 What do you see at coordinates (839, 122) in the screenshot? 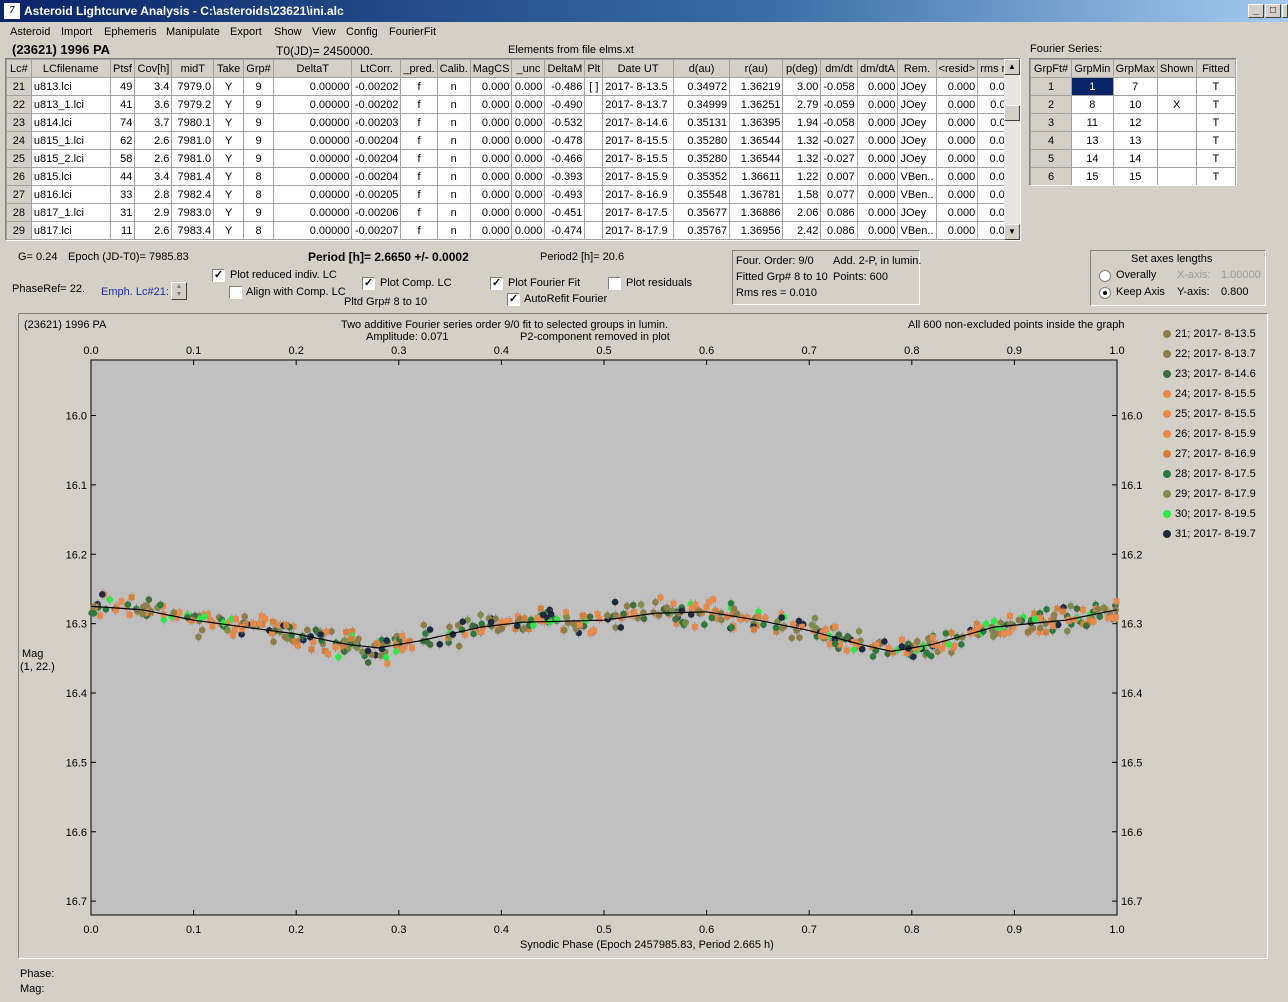
I see `table-cell: -0.058` at bounding box center [839, 122].